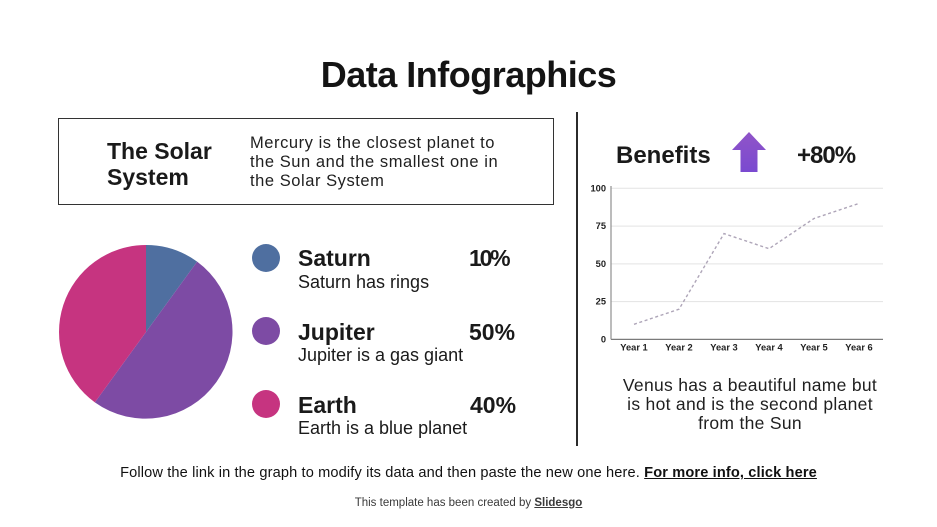 Image resolution: width=937 pixels, height=527 pixels. I want to click on svg-text: Year 2, so click(678, 347).